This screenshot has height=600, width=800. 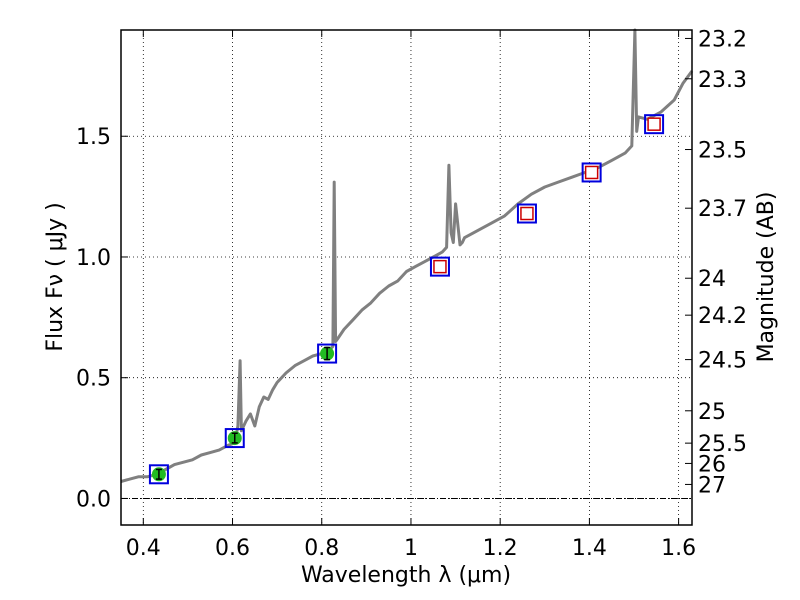 What do you see at coordinates (722, 80) in the screenshot?
I see `y2-tick-label: 23.3` at bounding box center [722, 80].